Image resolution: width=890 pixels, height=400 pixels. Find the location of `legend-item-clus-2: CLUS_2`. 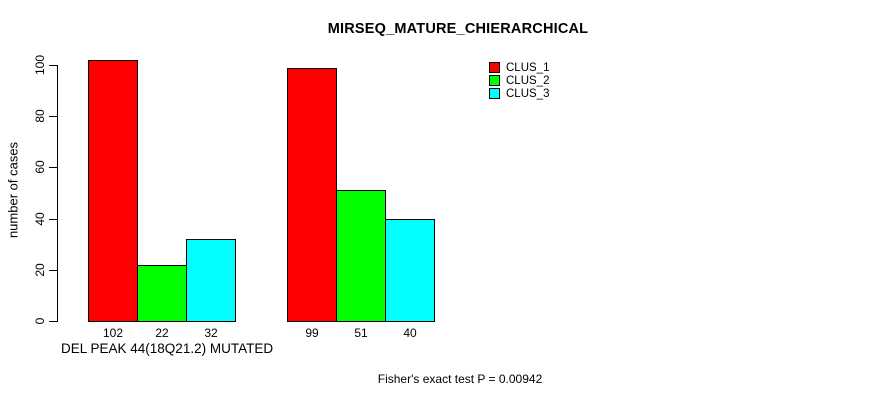

legend-item-clus-2: CLUS_2 is located at coordinates (519, 80).